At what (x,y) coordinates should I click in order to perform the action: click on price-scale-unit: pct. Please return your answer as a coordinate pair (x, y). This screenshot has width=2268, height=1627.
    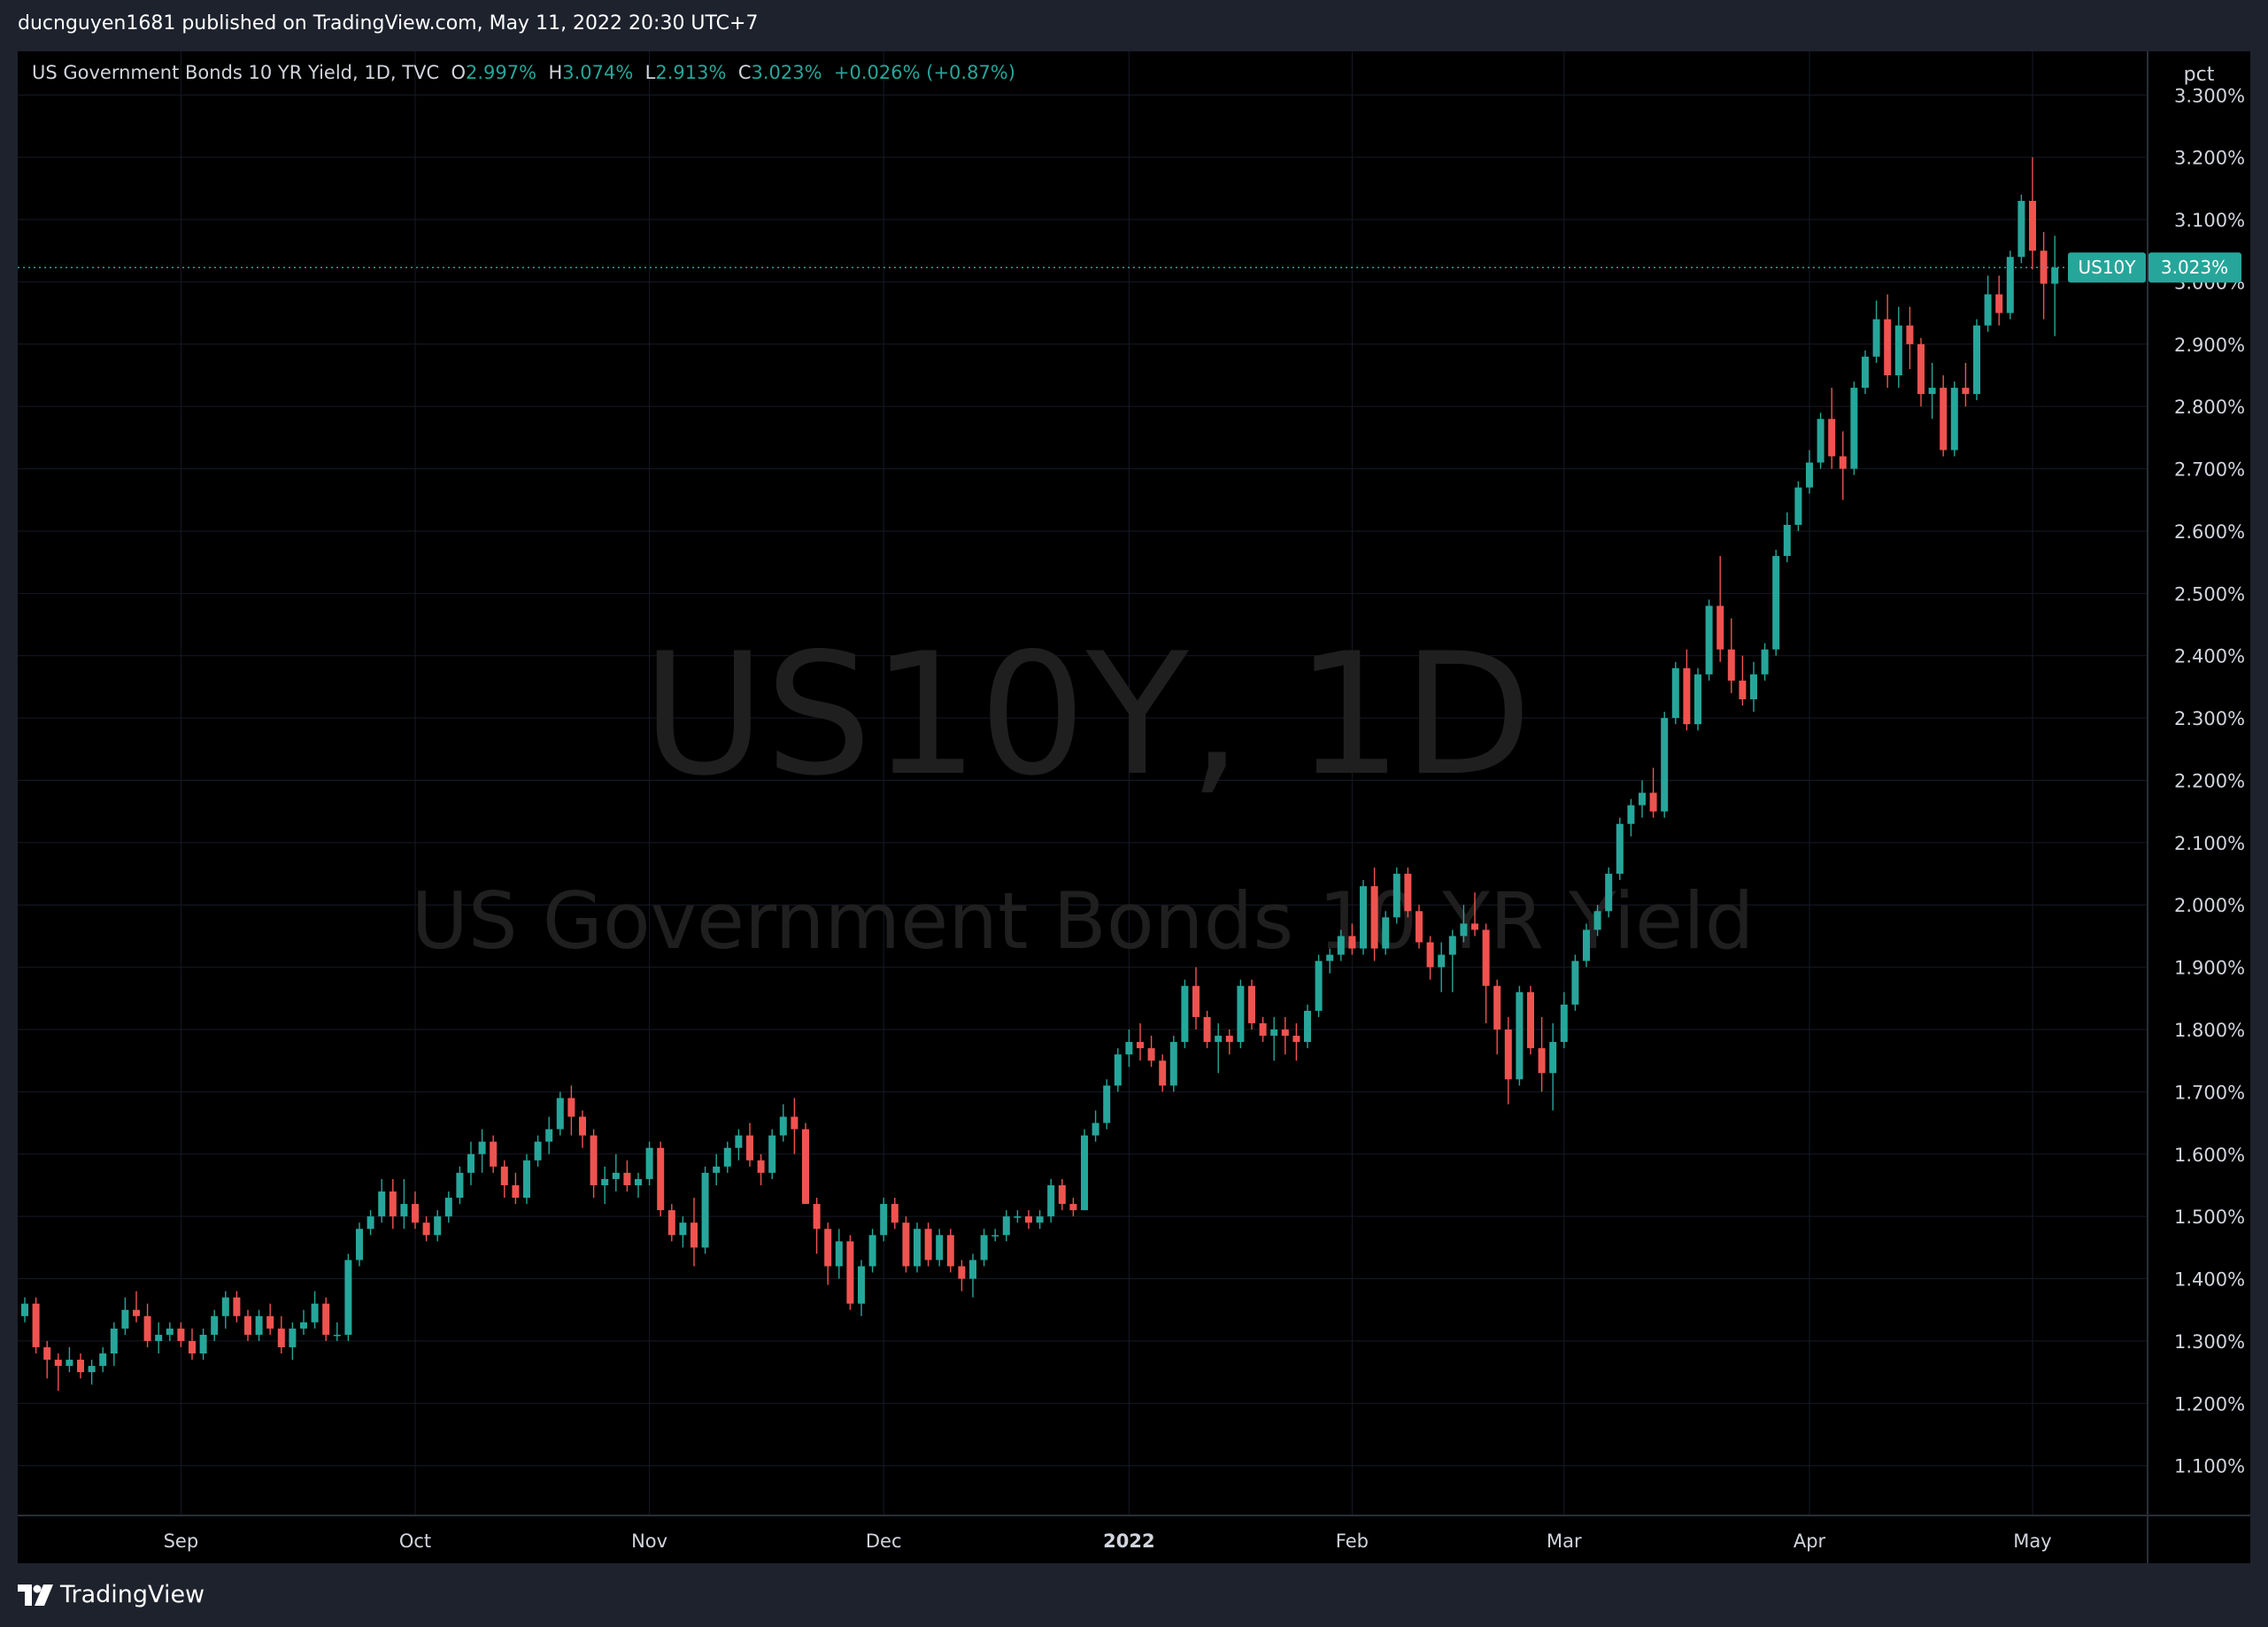
    Looking at the image, I should click on (2199, 75).